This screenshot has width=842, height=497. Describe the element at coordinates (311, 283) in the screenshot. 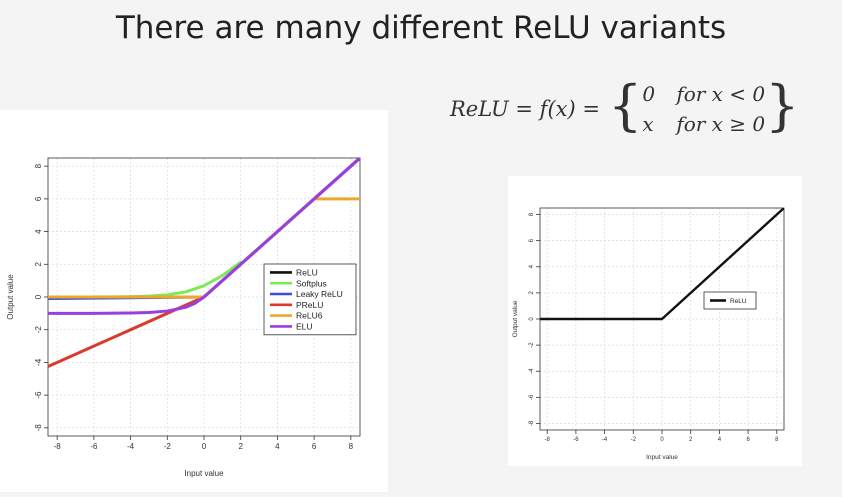

I see `legend-label: Softplus` at that location.